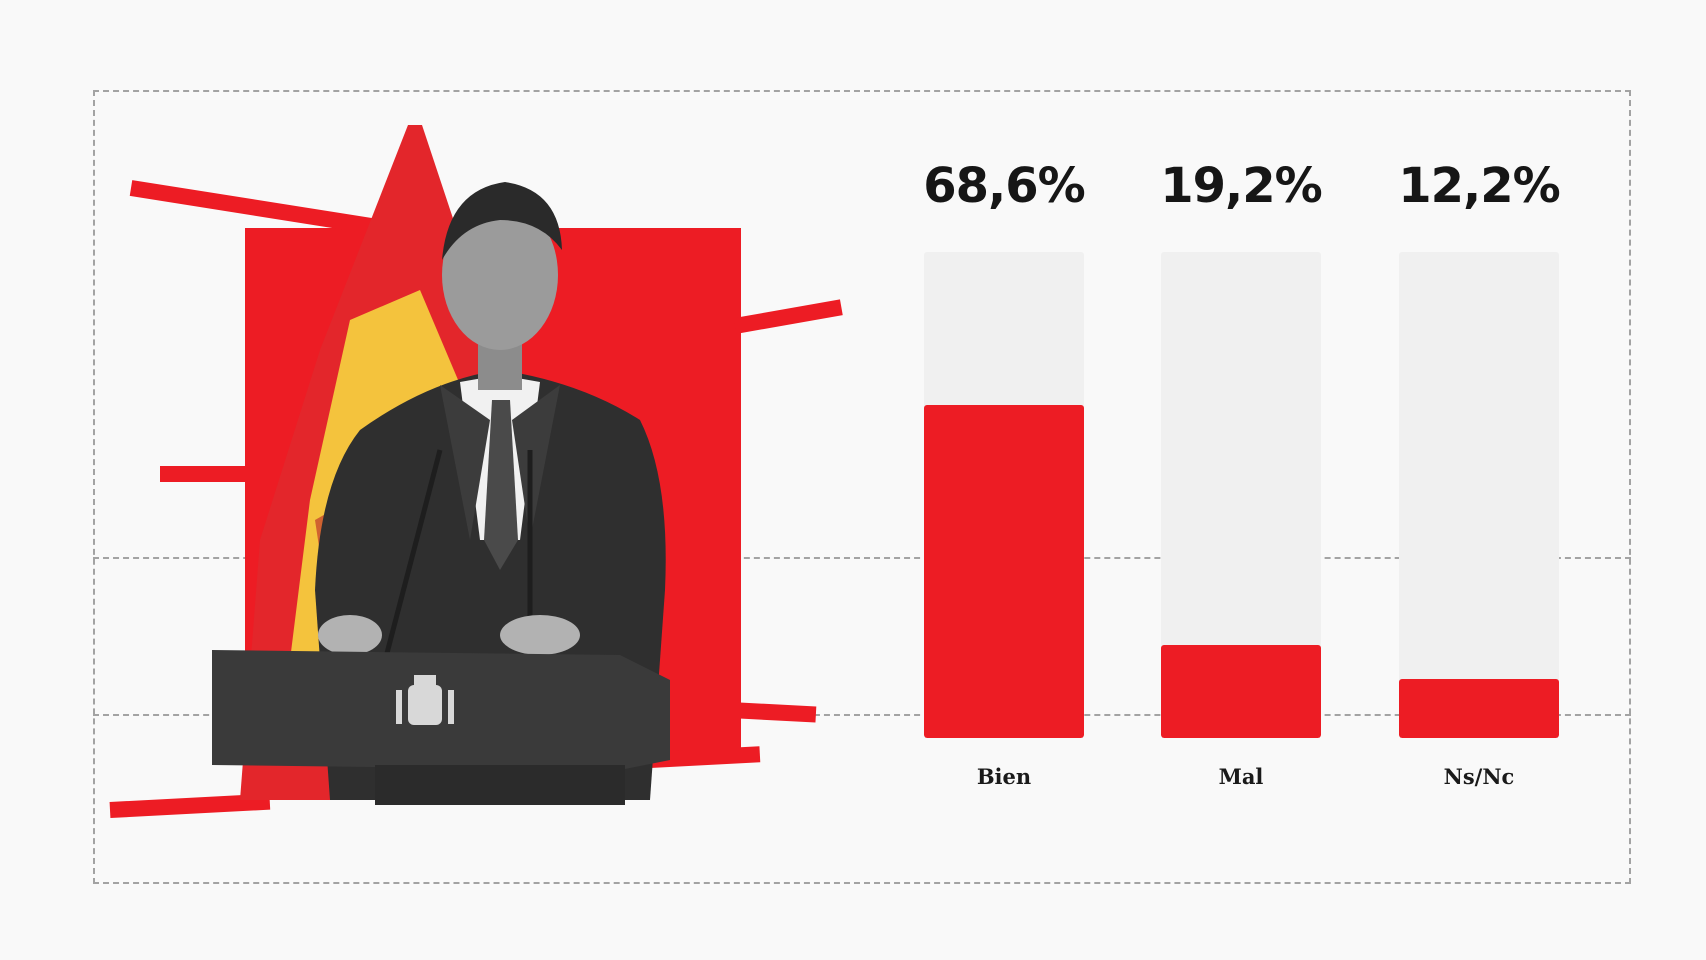 The image size is (1706, 960). Describe the element at coordinates (1241, 776) in the screenshot. I see `category-label: Mal` at that location.